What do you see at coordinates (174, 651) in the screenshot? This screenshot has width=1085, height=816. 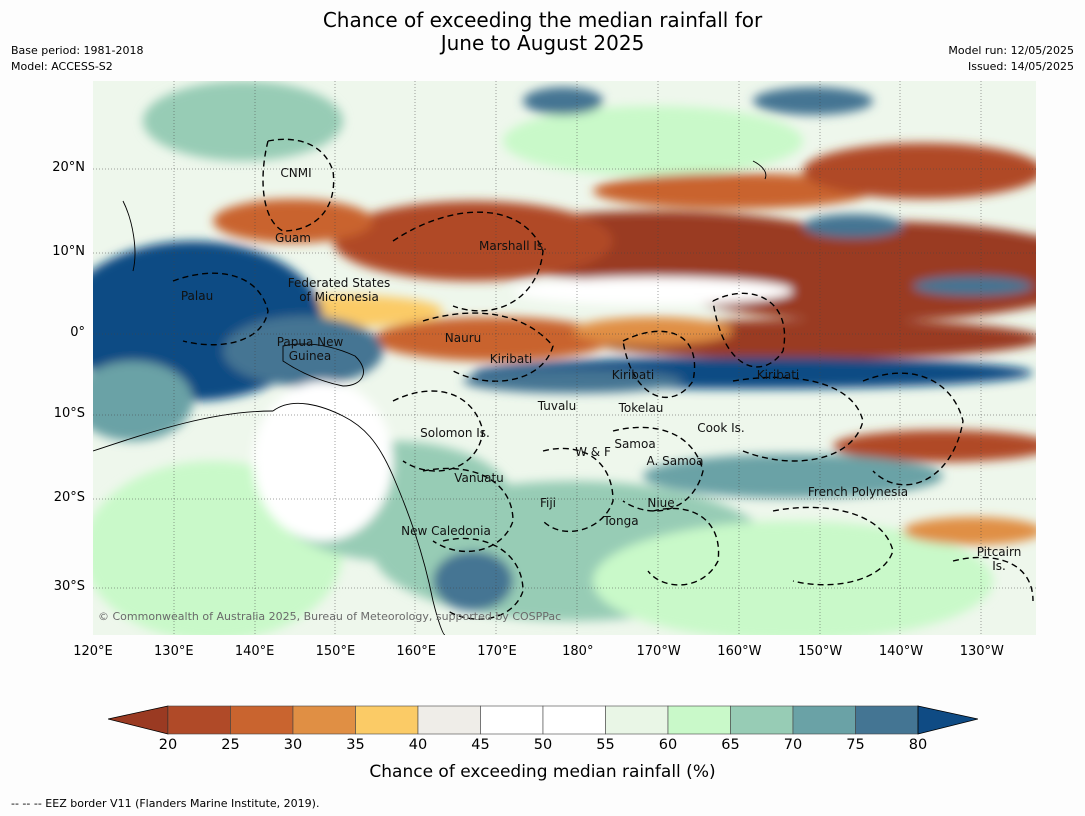 I see `lon-tick-label: 130°E` at bounding box center [174, 651].